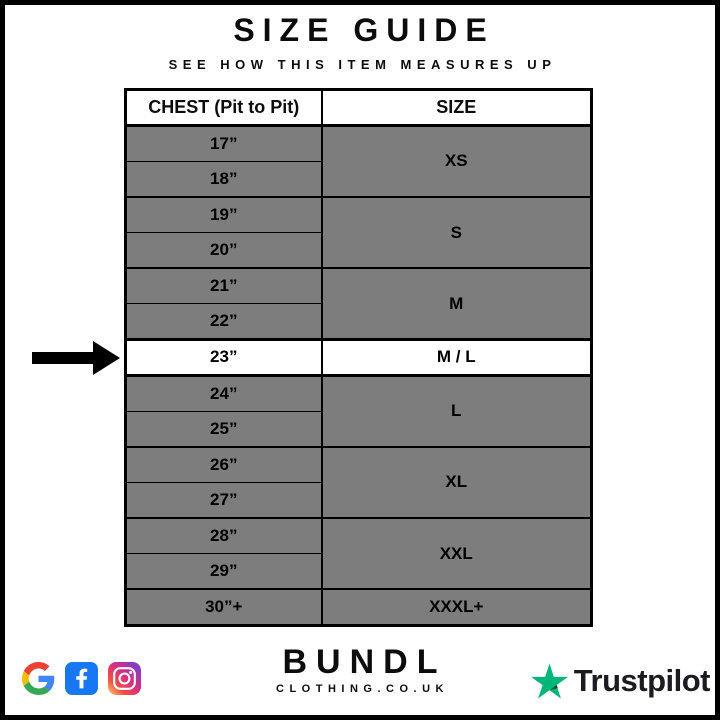 The height and width of the screenshot is (720, 720). I want to click on brand-logo: BUNDL CLOTHING.CO.UK, so click(360, 670).